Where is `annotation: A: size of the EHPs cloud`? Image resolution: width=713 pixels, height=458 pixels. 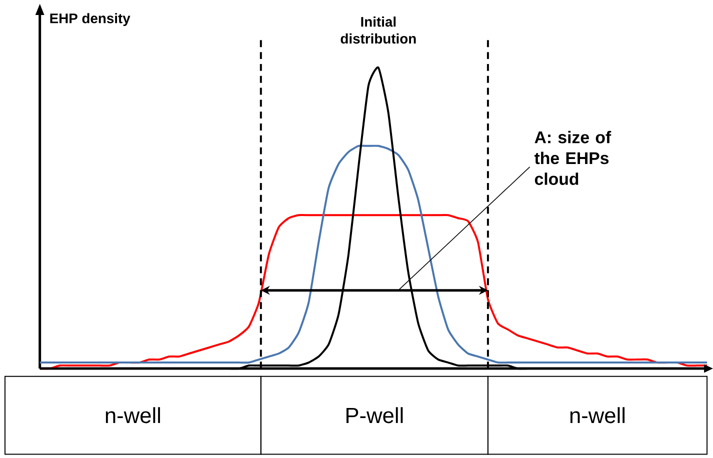 annotation: A: size of the EHPs cloud is located at coordinates (573, 157).